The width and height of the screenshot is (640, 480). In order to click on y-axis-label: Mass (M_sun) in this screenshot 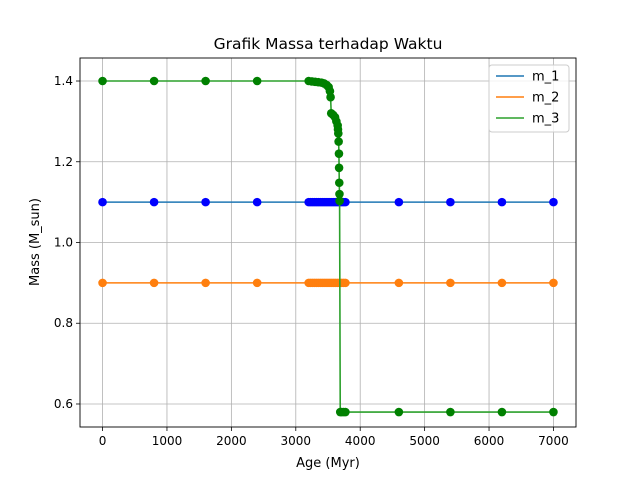, I will do `click(35, 242)`.